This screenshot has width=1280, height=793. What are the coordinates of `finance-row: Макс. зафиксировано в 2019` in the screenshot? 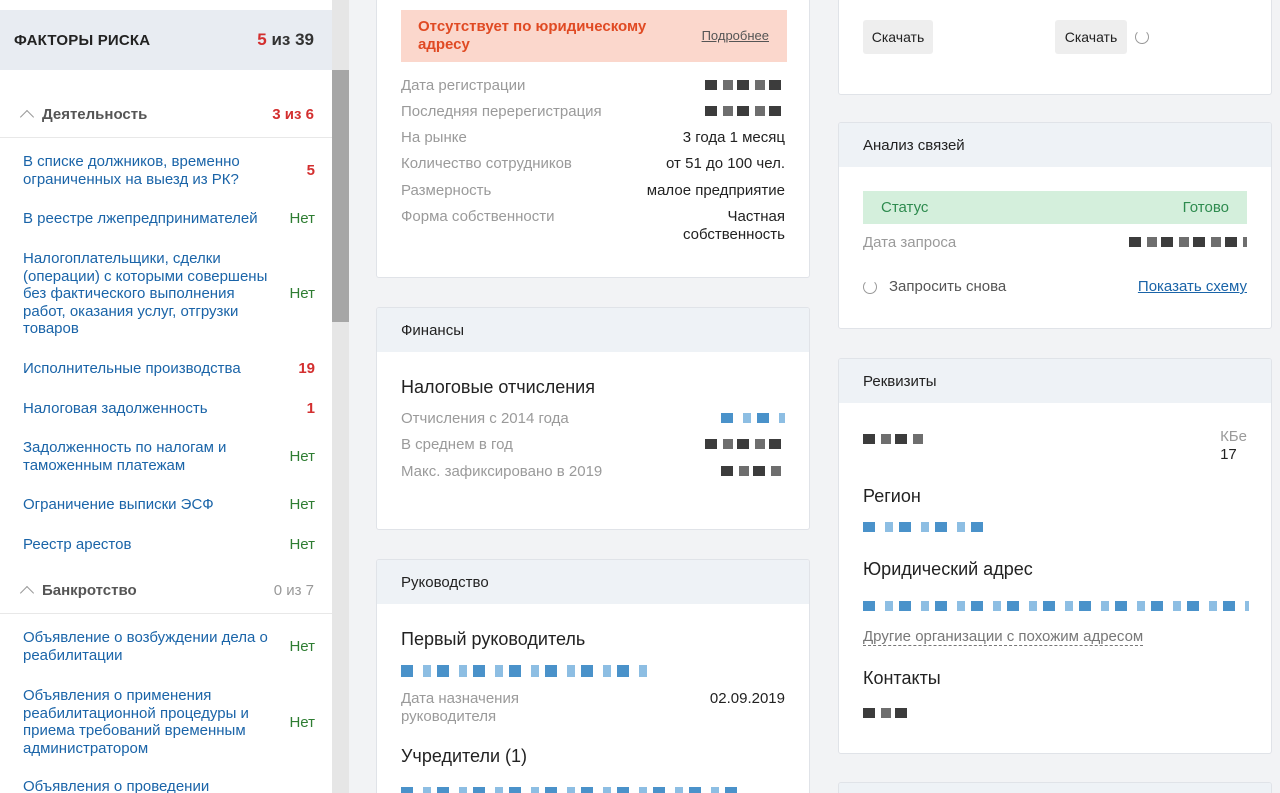 It's located at (593, 472).